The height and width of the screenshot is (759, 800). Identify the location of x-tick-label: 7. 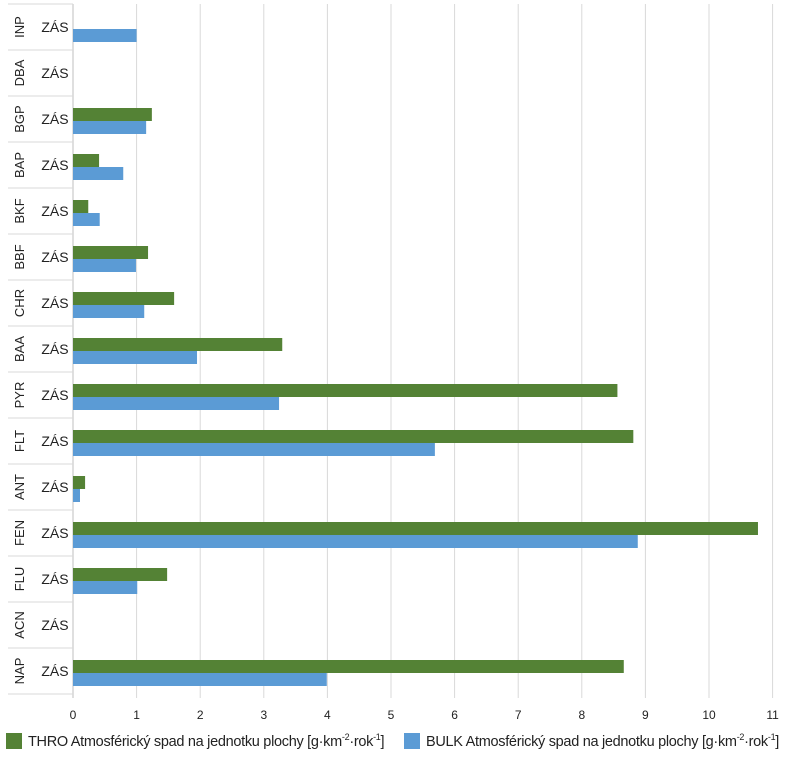
(518, 715).